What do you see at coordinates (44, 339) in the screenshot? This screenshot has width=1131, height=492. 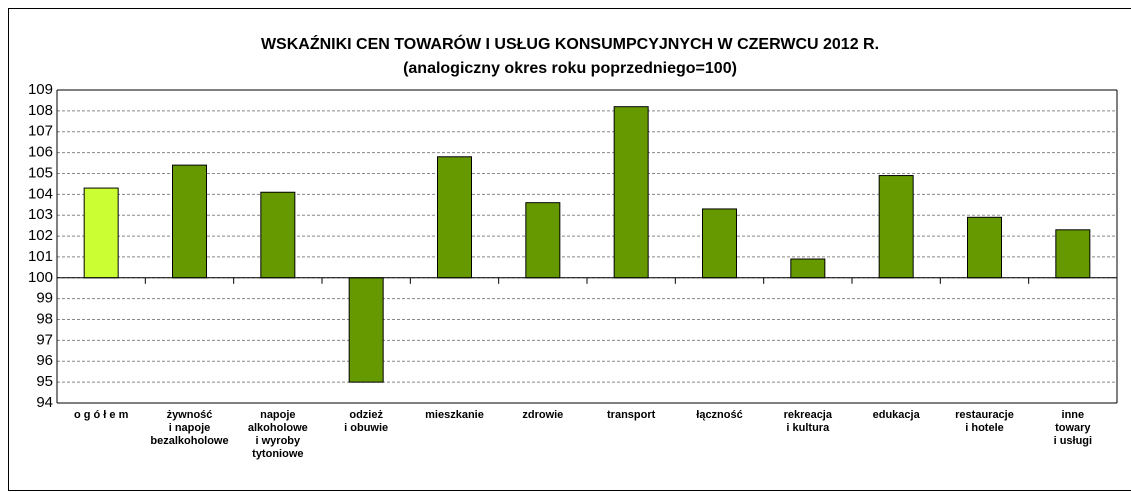 I see `y-tick-label: 97` at bounding box center [44, 339].